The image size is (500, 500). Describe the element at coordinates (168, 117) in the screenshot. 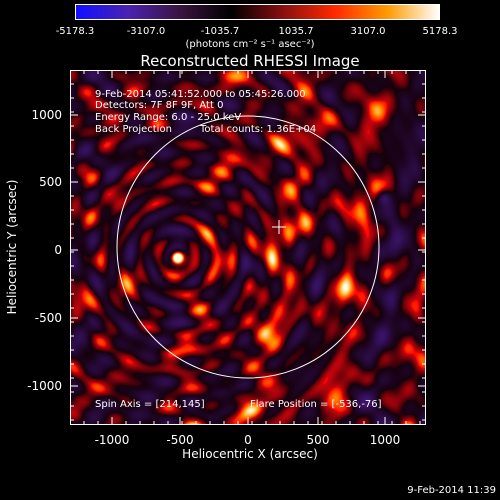

I see `energy-range: Energy Range: 6.0 - 25.0 keV` at that location.